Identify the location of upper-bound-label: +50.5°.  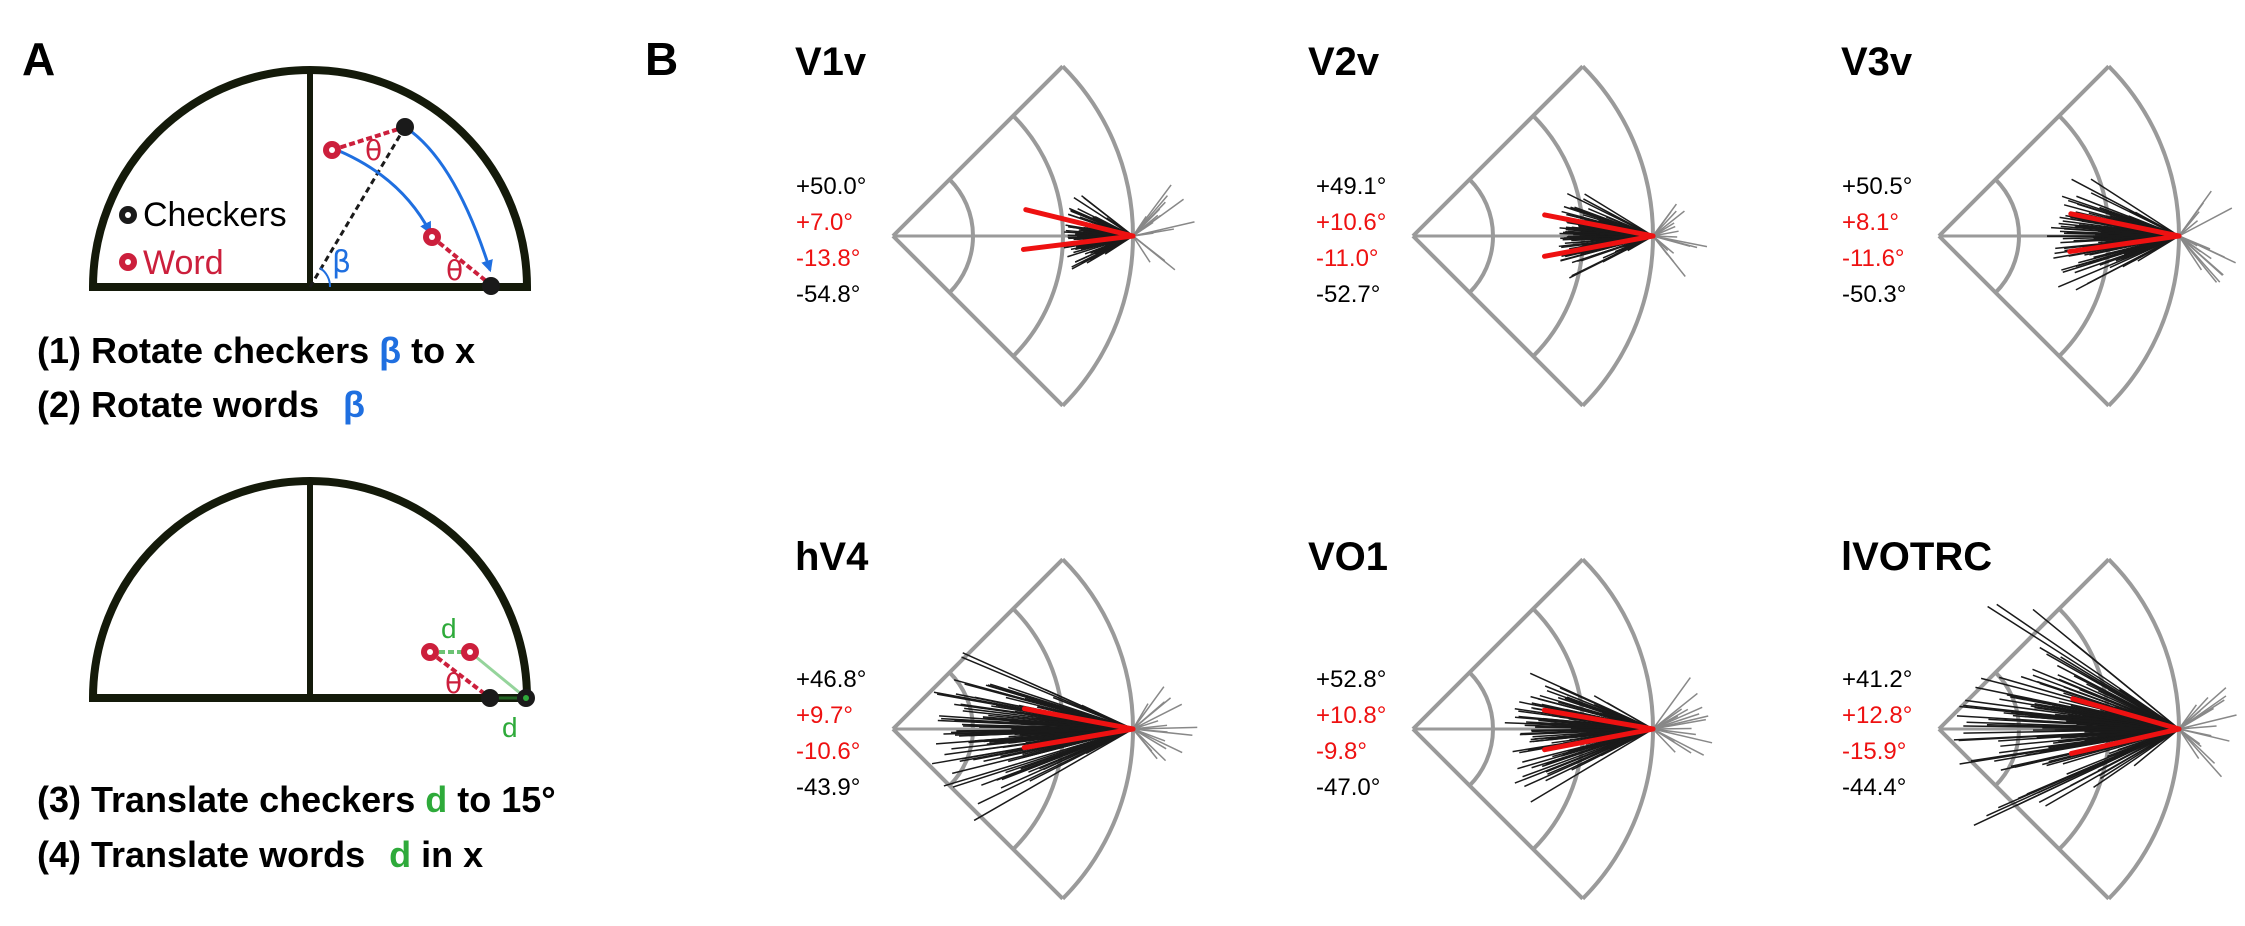
(1877, 186).